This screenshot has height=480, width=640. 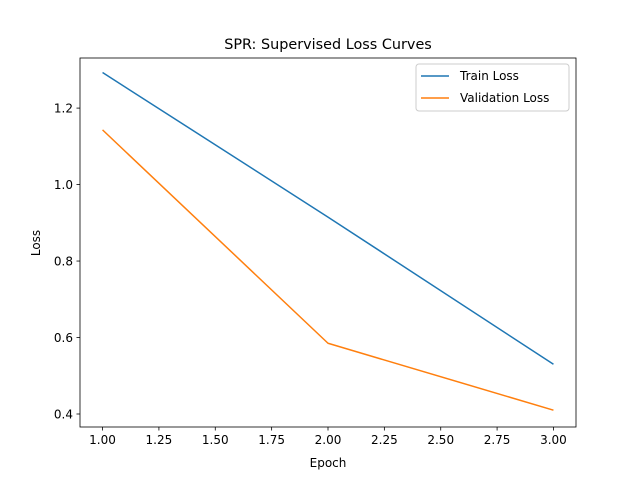 I want to click on y-tick-label: 0.6, so click(x=63, y=338).